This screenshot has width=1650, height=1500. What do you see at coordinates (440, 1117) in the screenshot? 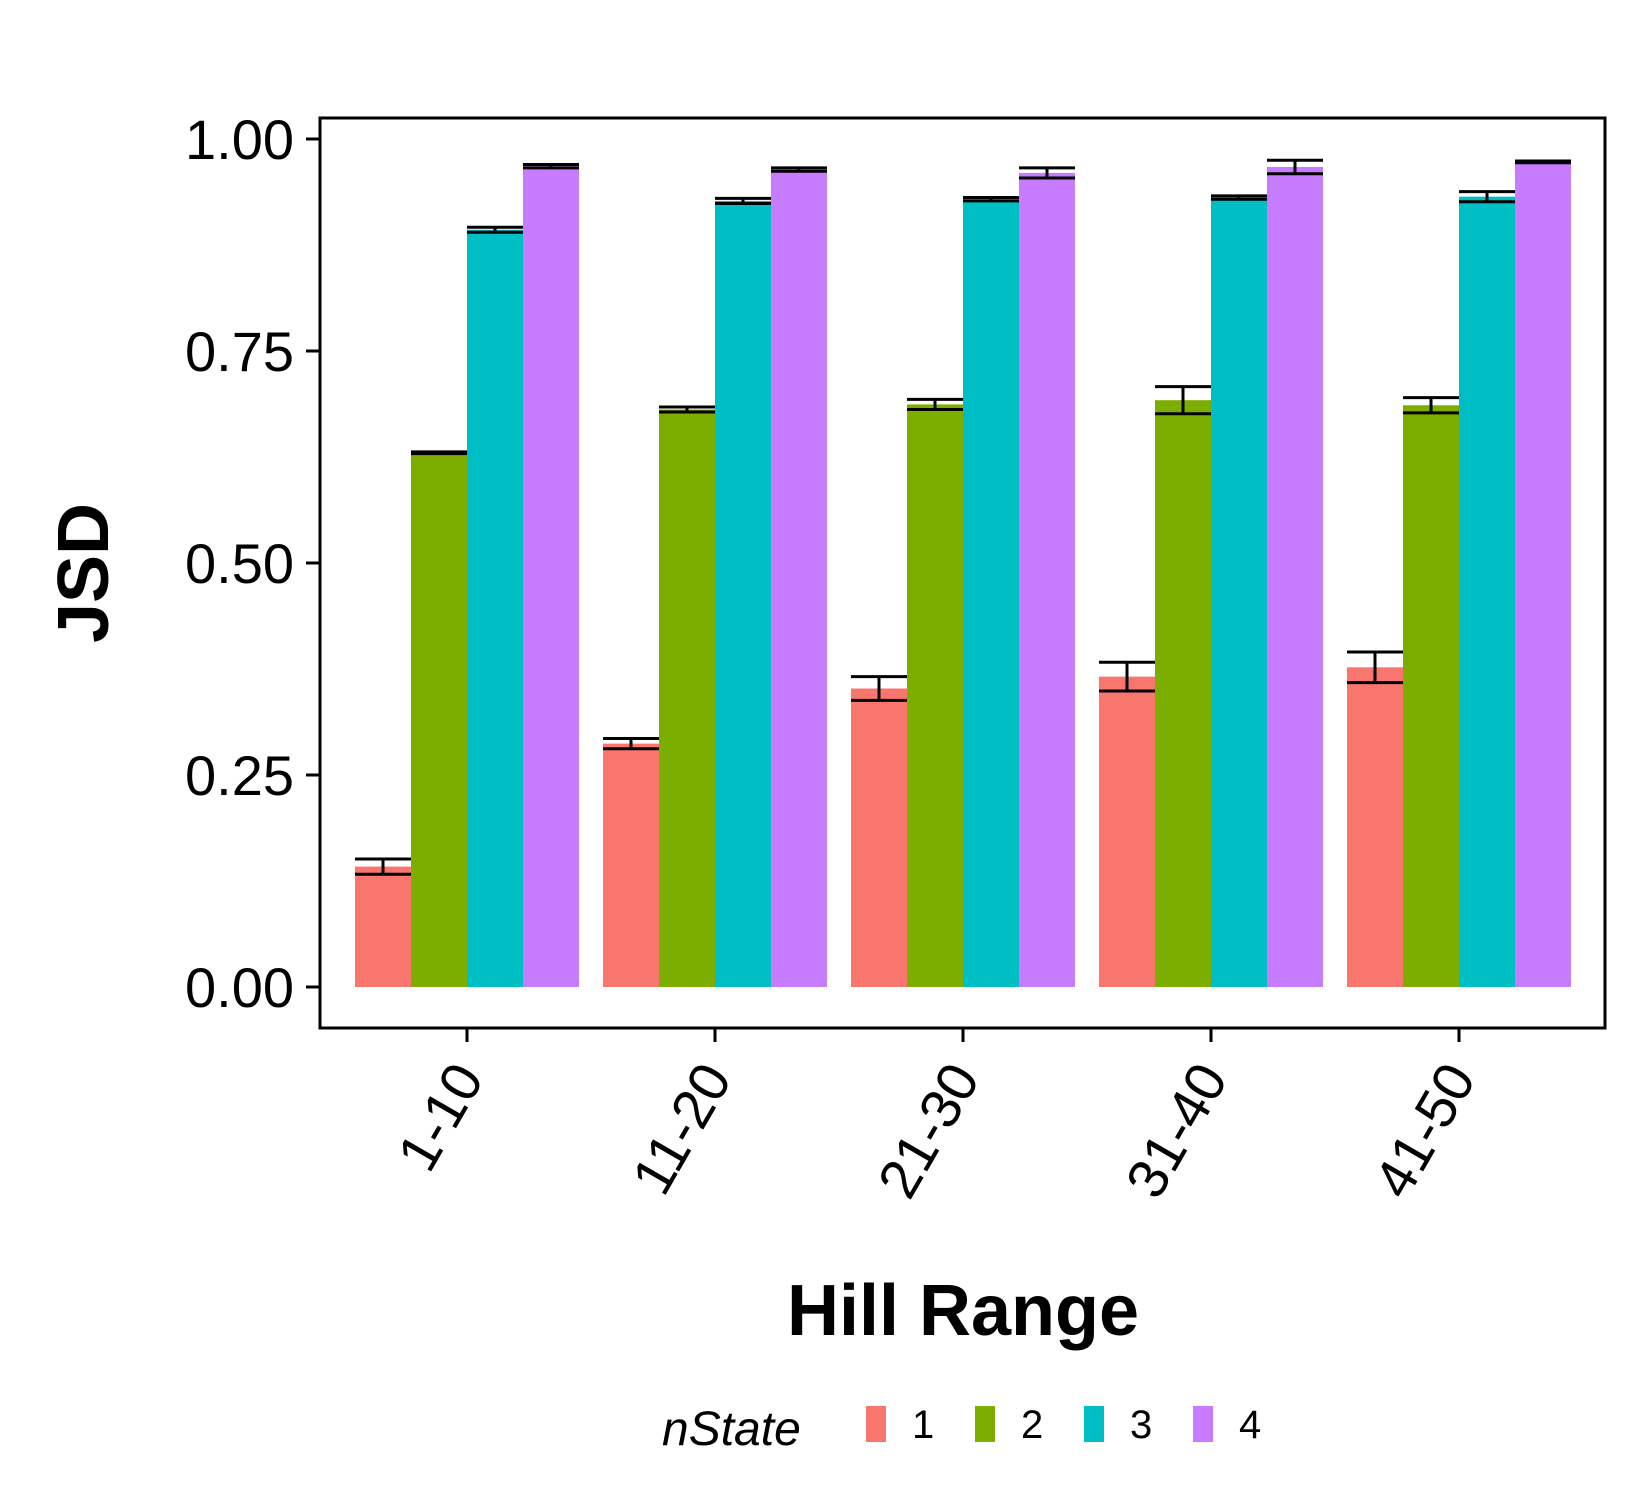
I see `x-tick-label: 1-10` at bounding box center [440, 1117].